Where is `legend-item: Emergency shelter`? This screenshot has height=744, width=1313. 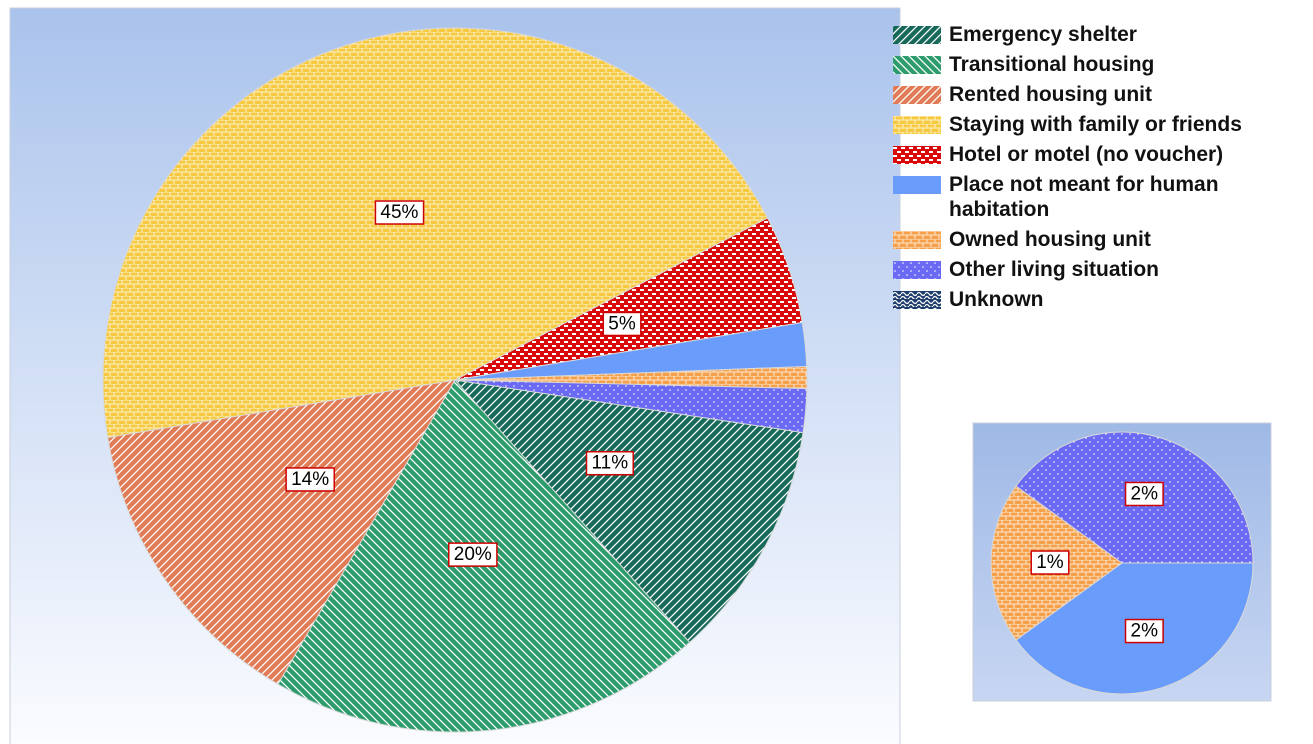
legend-item: Emergency shelter is located at coordinates (1103, 34).